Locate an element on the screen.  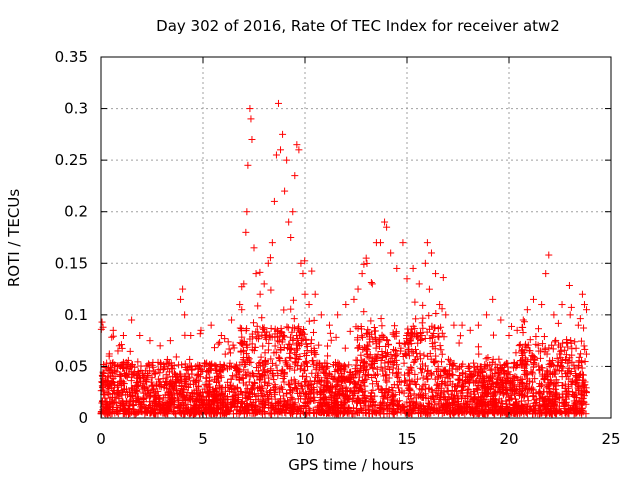
x-tick-label: 10 is located at coordinates (304, 439).